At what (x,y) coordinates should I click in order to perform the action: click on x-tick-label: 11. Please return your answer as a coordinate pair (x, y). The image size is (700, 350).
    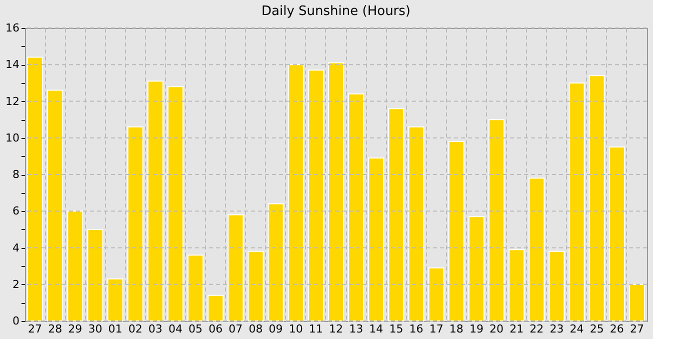
    Looking at the image, I should click on (315, 329).